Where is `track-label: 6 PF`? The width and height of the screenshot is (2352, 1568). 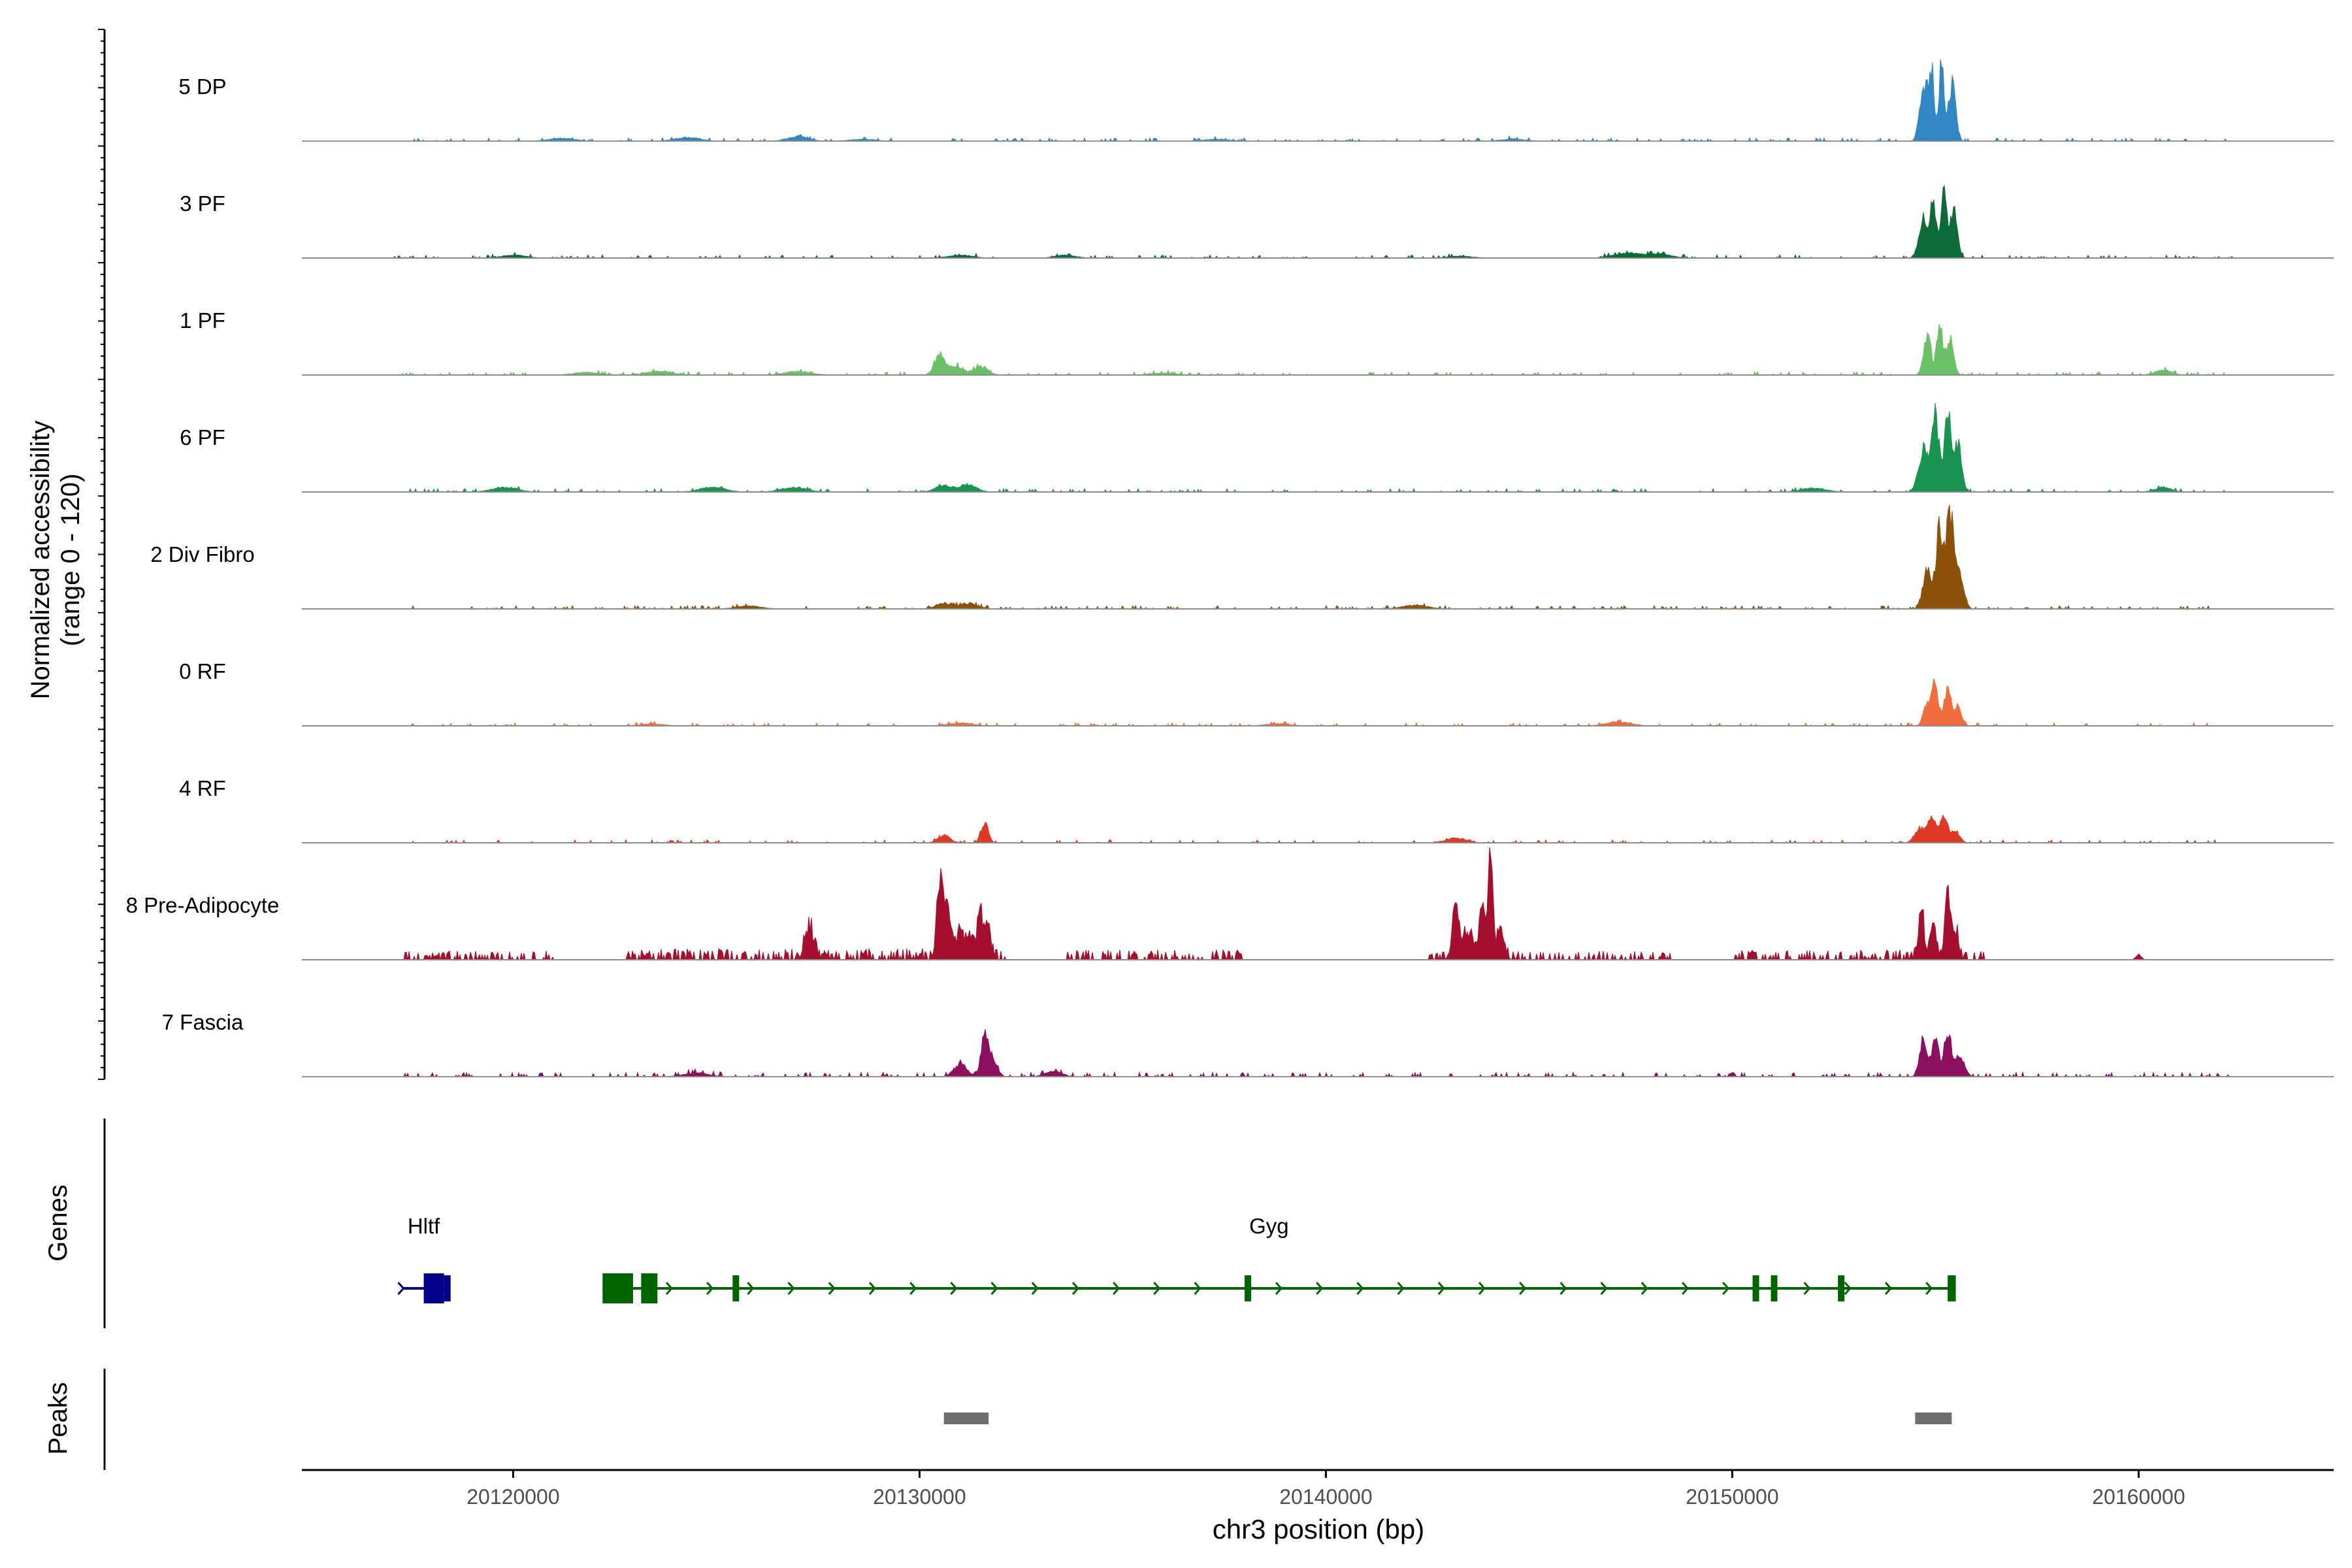
track-label: 6 PF is located at coordinates (202, 437).